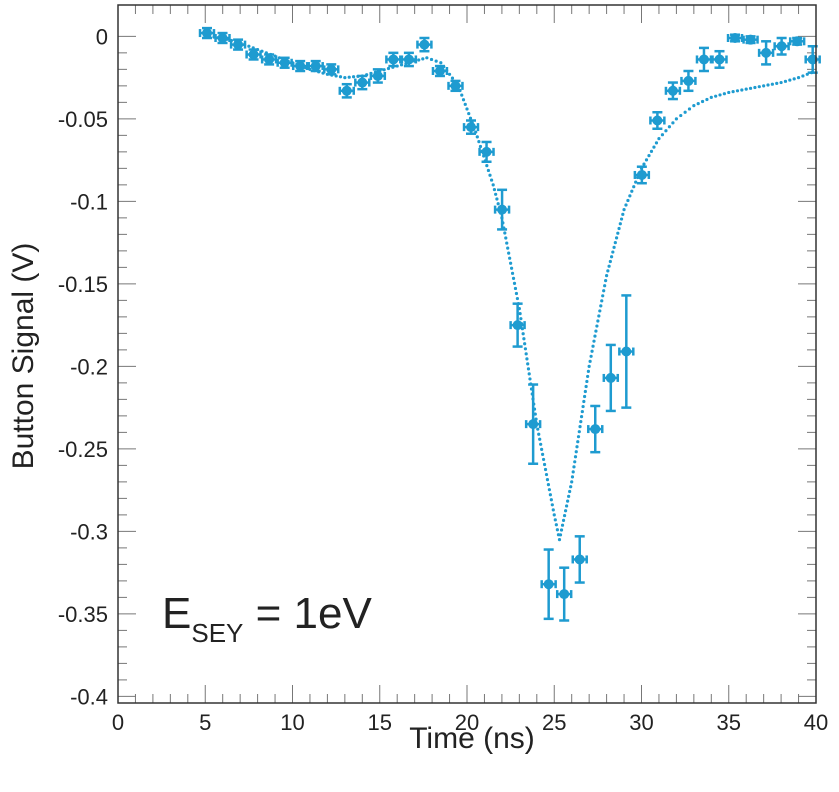 This screenshot has height=792, width=839. Describe the element at coordinates (467, 722) in the screenshot. I see `x-tick-label: 20` at that location.